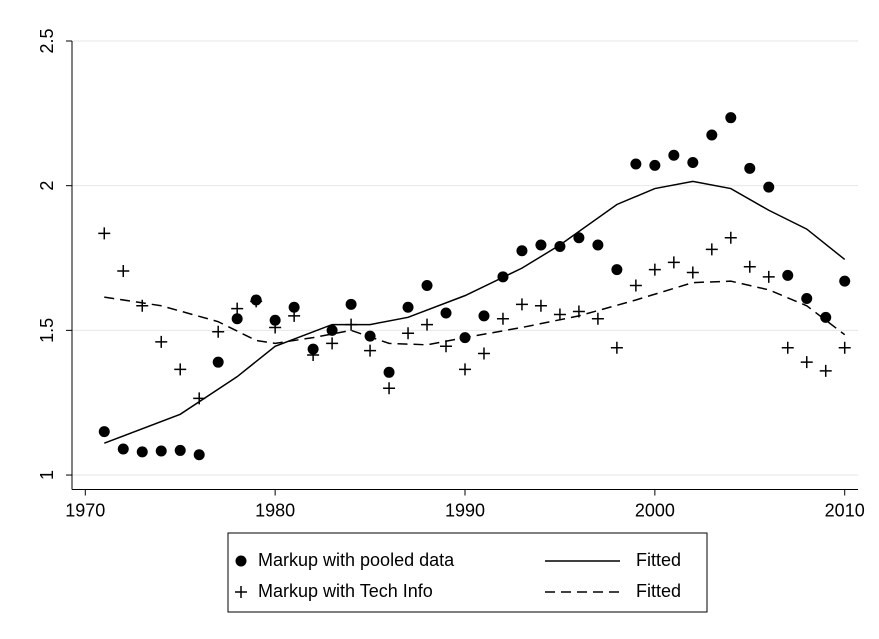 This screenshot has height=639, width=879. What do you see at coordinates (47, 40) in the screenshot?
I see `y-tick-label: 2.5` at bounding box center [47, 40].